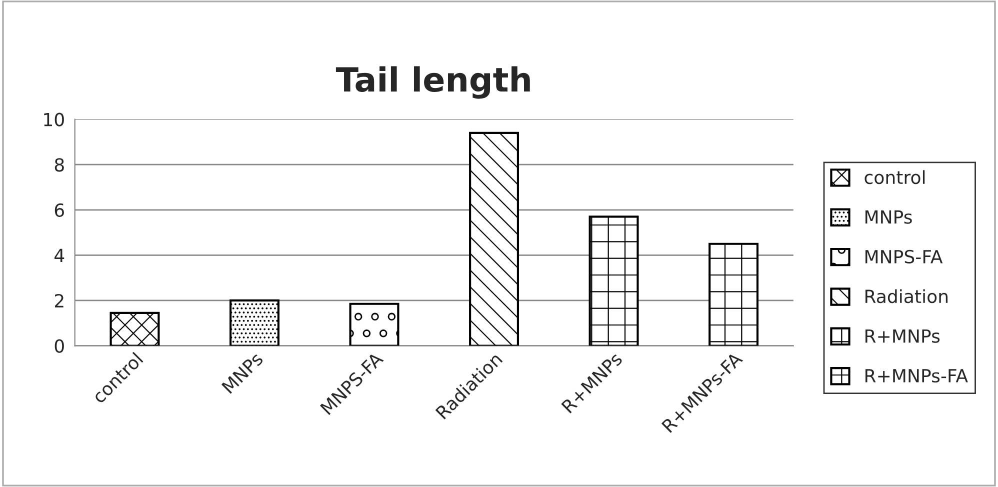  What do you see at coordinates (59, 255) in the screenshot?
I see `y-tick-label: 4` at bounding box center [59, 255].